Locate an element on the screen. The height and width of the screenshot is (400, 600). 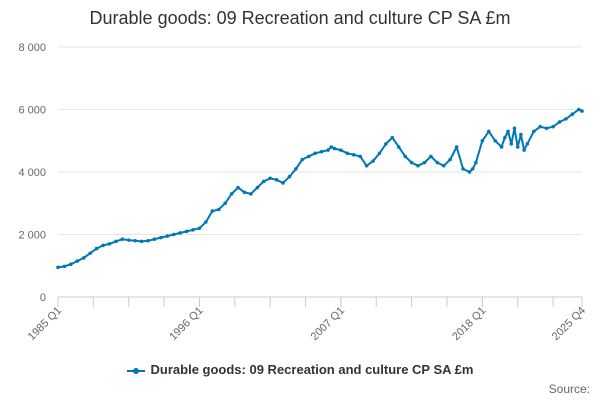
y-tick-label: 8 000 is located at coordinates (32, 48).